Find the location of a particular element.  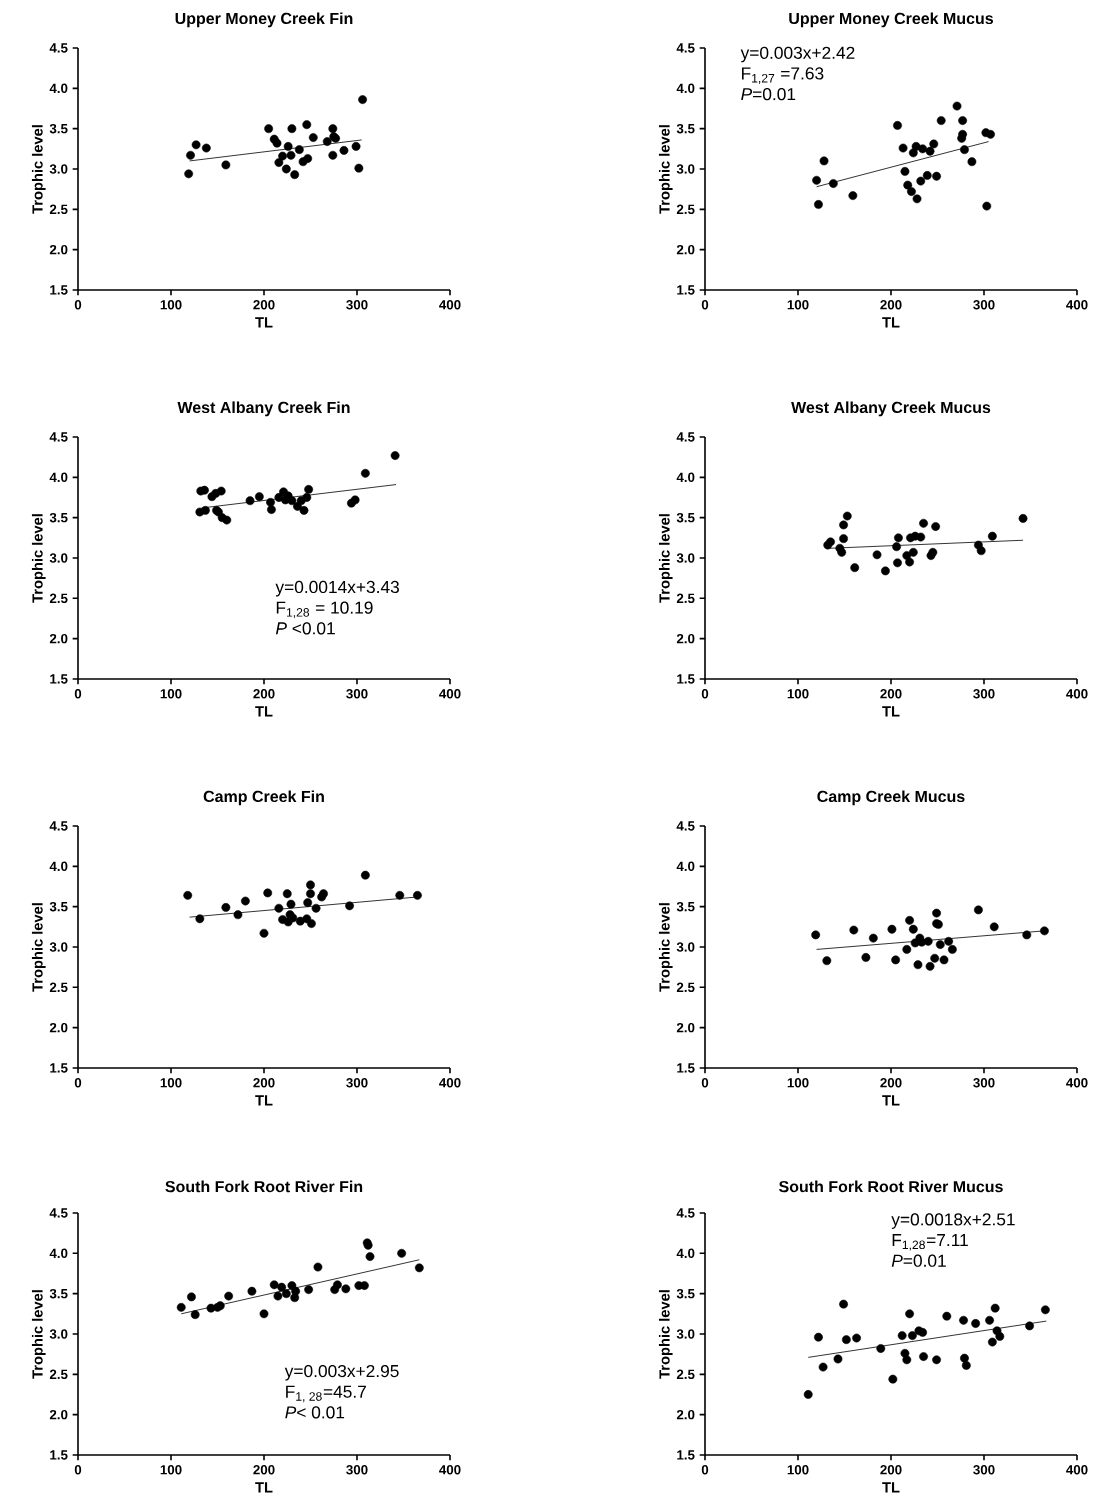

annotation: F$_{1,27}$ =7.63 is located at coordinates (783, 75).